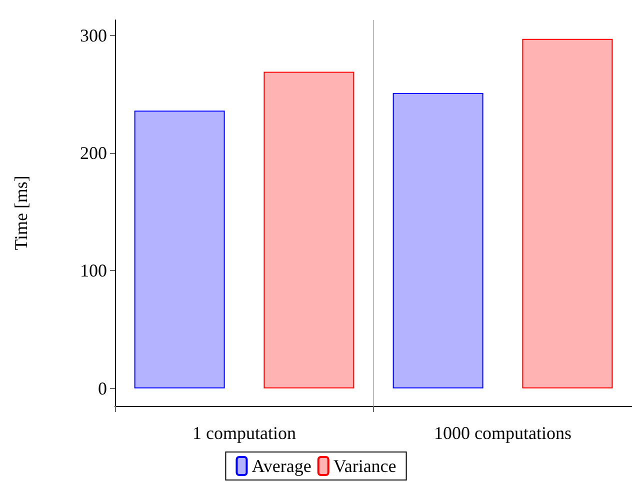  I want to click on y-axis-title: Time [ms], so click(21, 213).